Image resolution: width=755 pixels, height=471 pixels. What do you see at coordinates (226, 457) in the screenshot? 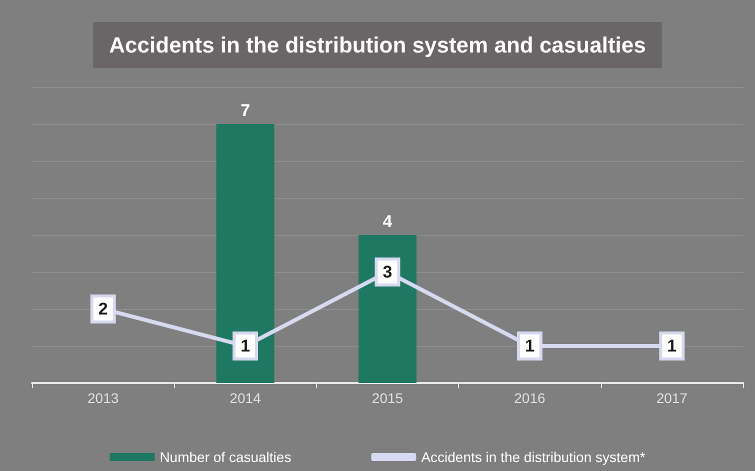
I see `legend-label: Number of casualties` at bounding box center [226, 457].